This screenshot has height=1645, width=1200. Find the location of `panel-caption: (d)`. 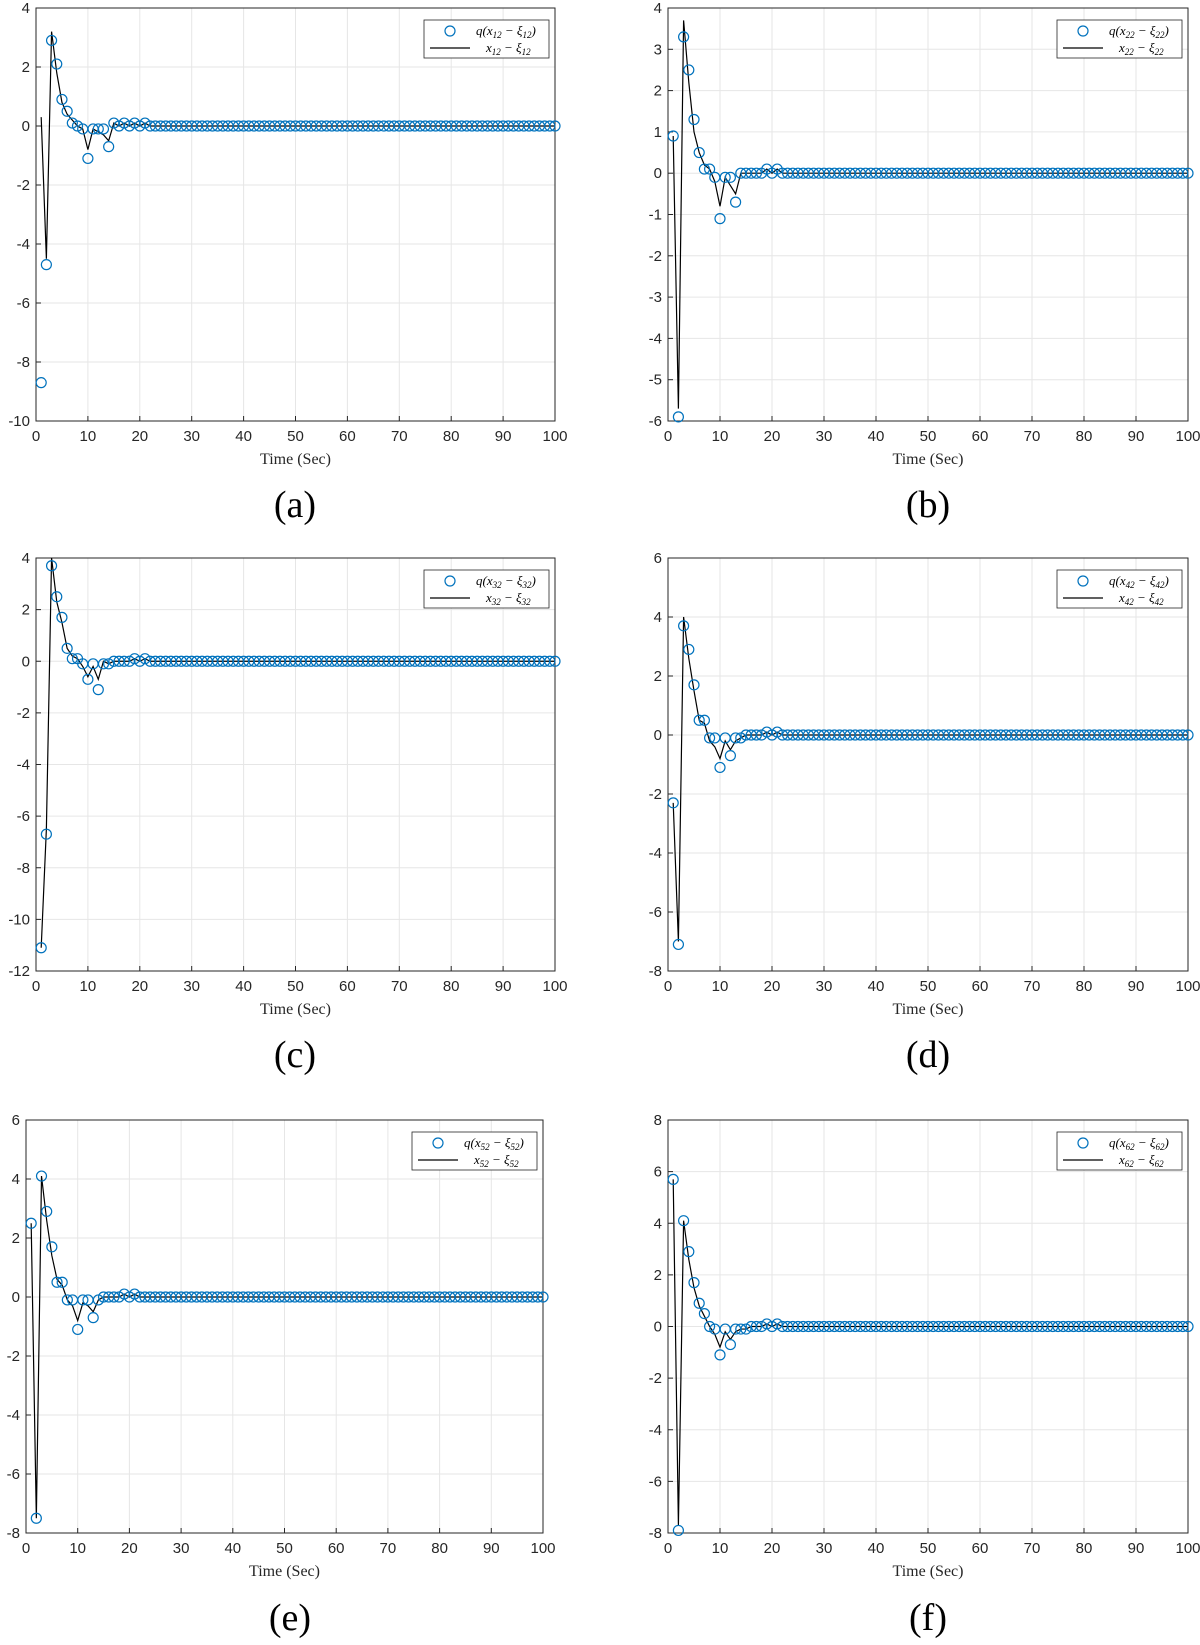

panel-caption: (d) is located at coordinates (928, 1055).